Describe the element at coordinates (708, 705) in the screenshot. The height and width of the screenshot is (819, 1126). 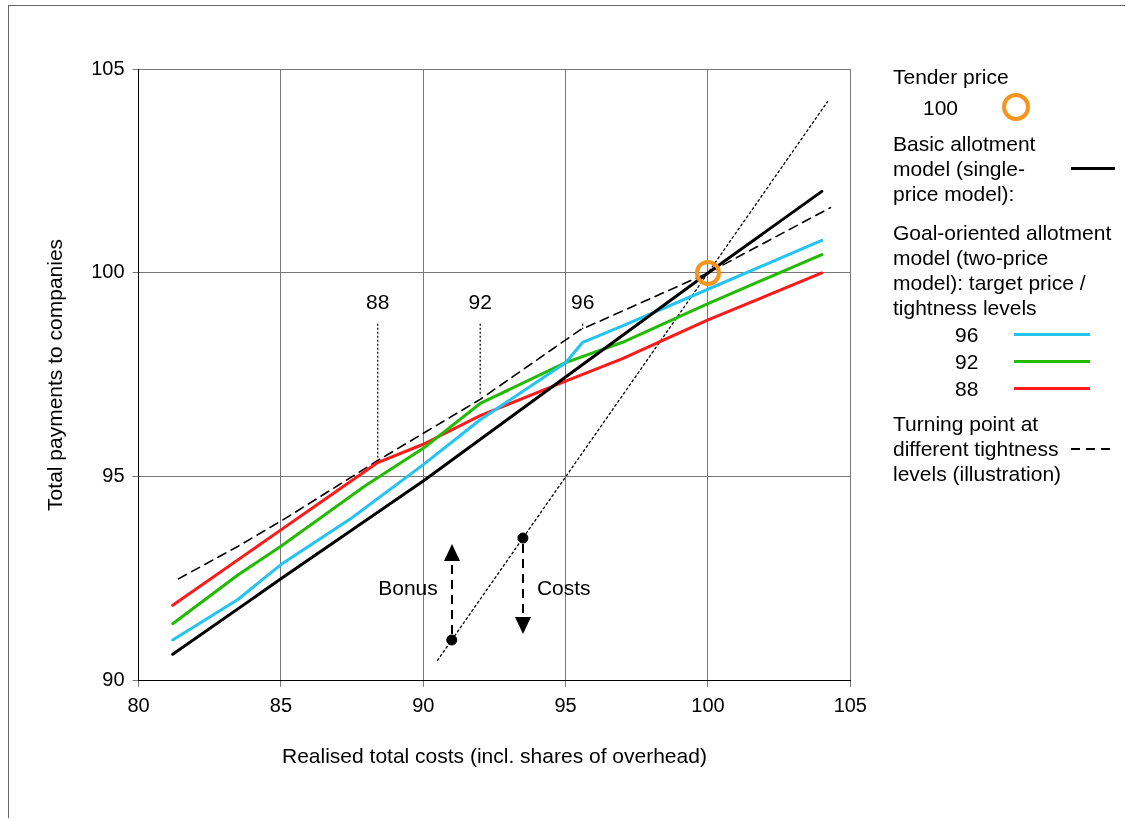
I see `x-tick-label: 100` at that location.